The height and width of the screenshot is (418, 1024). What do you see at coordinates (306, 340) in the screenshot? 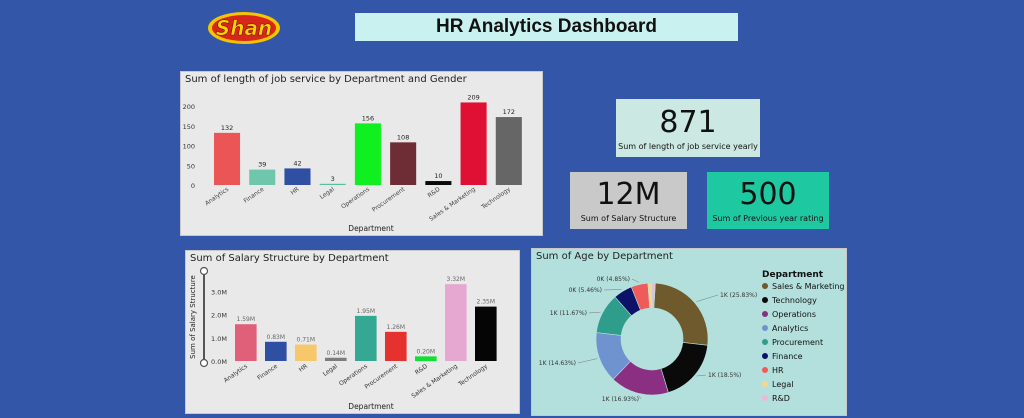
I see `data-label: 0.71M` at bounding box center [306, 340].